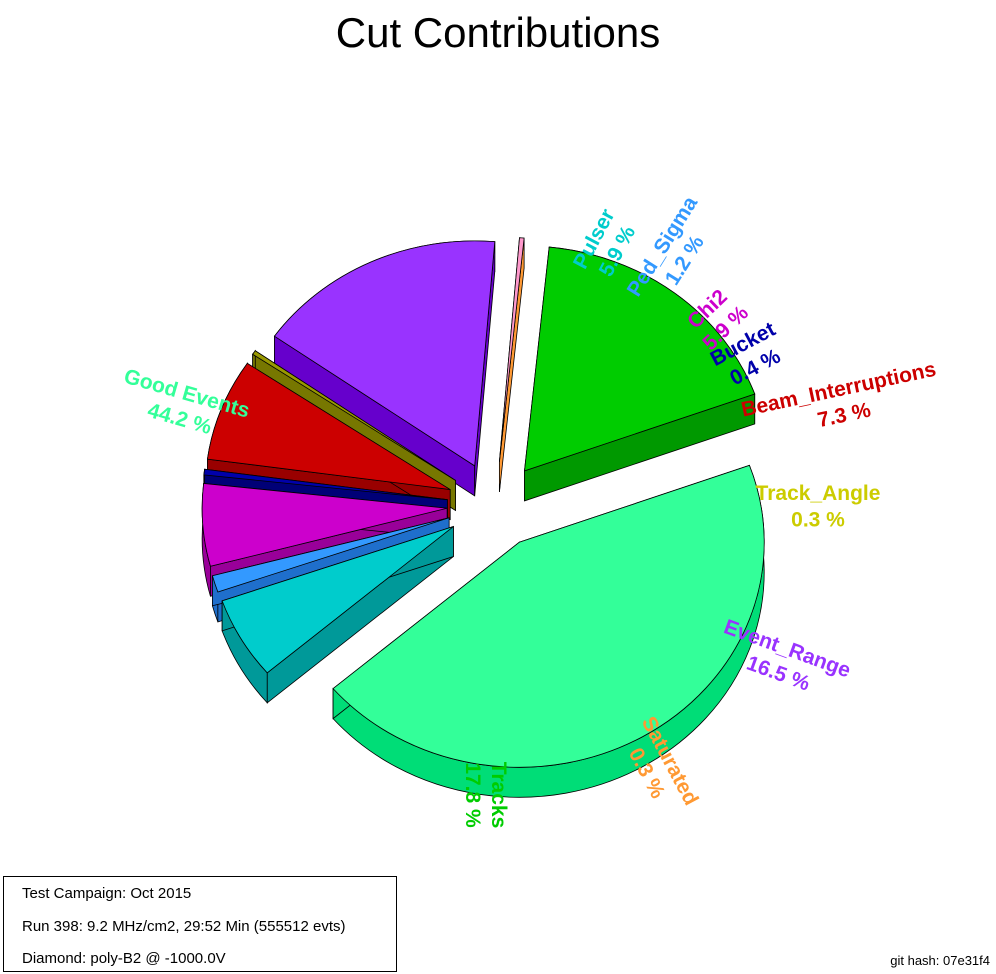  I want to click on slice-name: Track_Angle, so click(818, 493).